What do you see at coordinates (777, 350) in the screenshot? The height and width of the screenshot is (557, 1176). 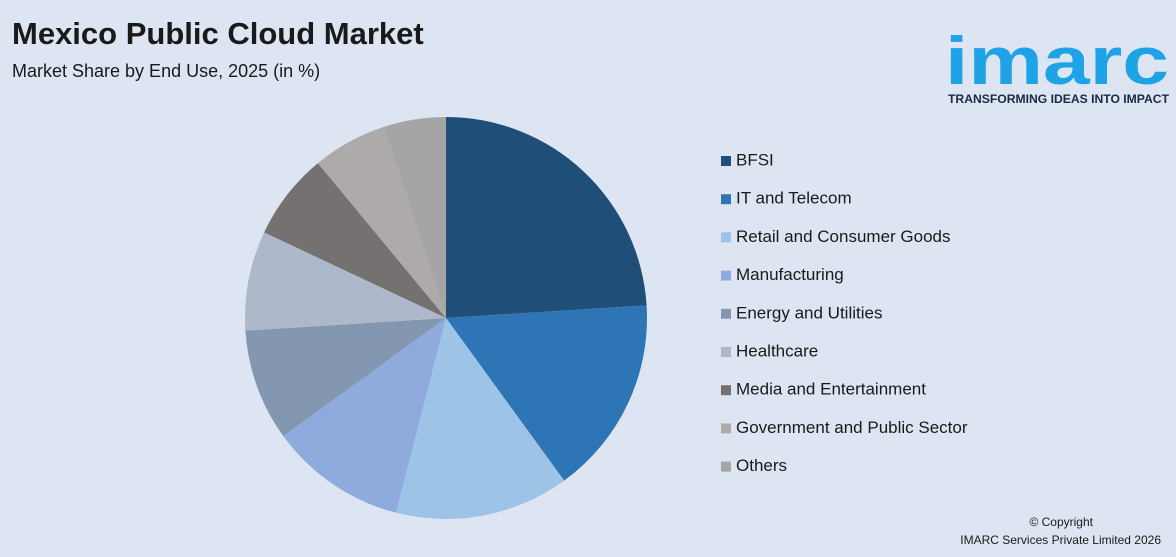 I see `legend-label: Healthcare` at bounding box center [777, 350].